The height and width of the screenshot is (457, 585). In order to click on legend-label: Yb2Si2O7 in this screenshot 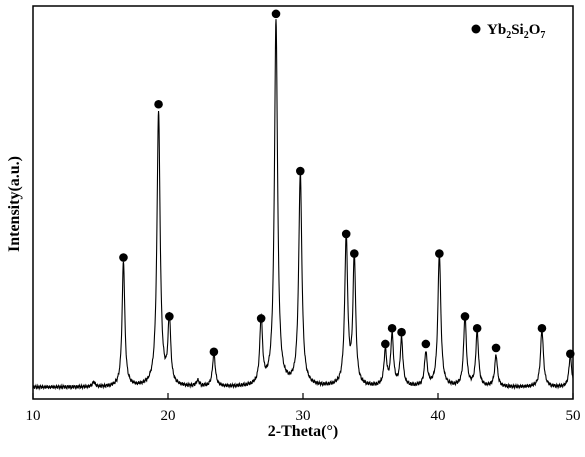, I will do `click(516, 31)`.